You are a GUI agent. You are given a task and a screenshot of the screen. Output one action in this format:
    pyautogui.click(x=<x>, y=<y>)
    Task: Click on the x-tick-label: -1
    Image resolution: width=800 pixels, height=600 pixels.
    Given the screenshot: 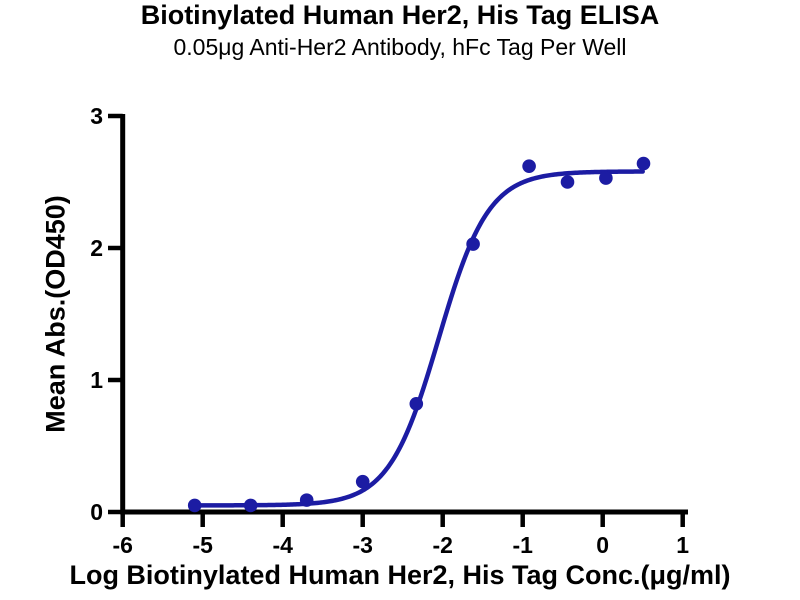 What is the action you would take?
    pyautogui.click(x=522, y=545)
    